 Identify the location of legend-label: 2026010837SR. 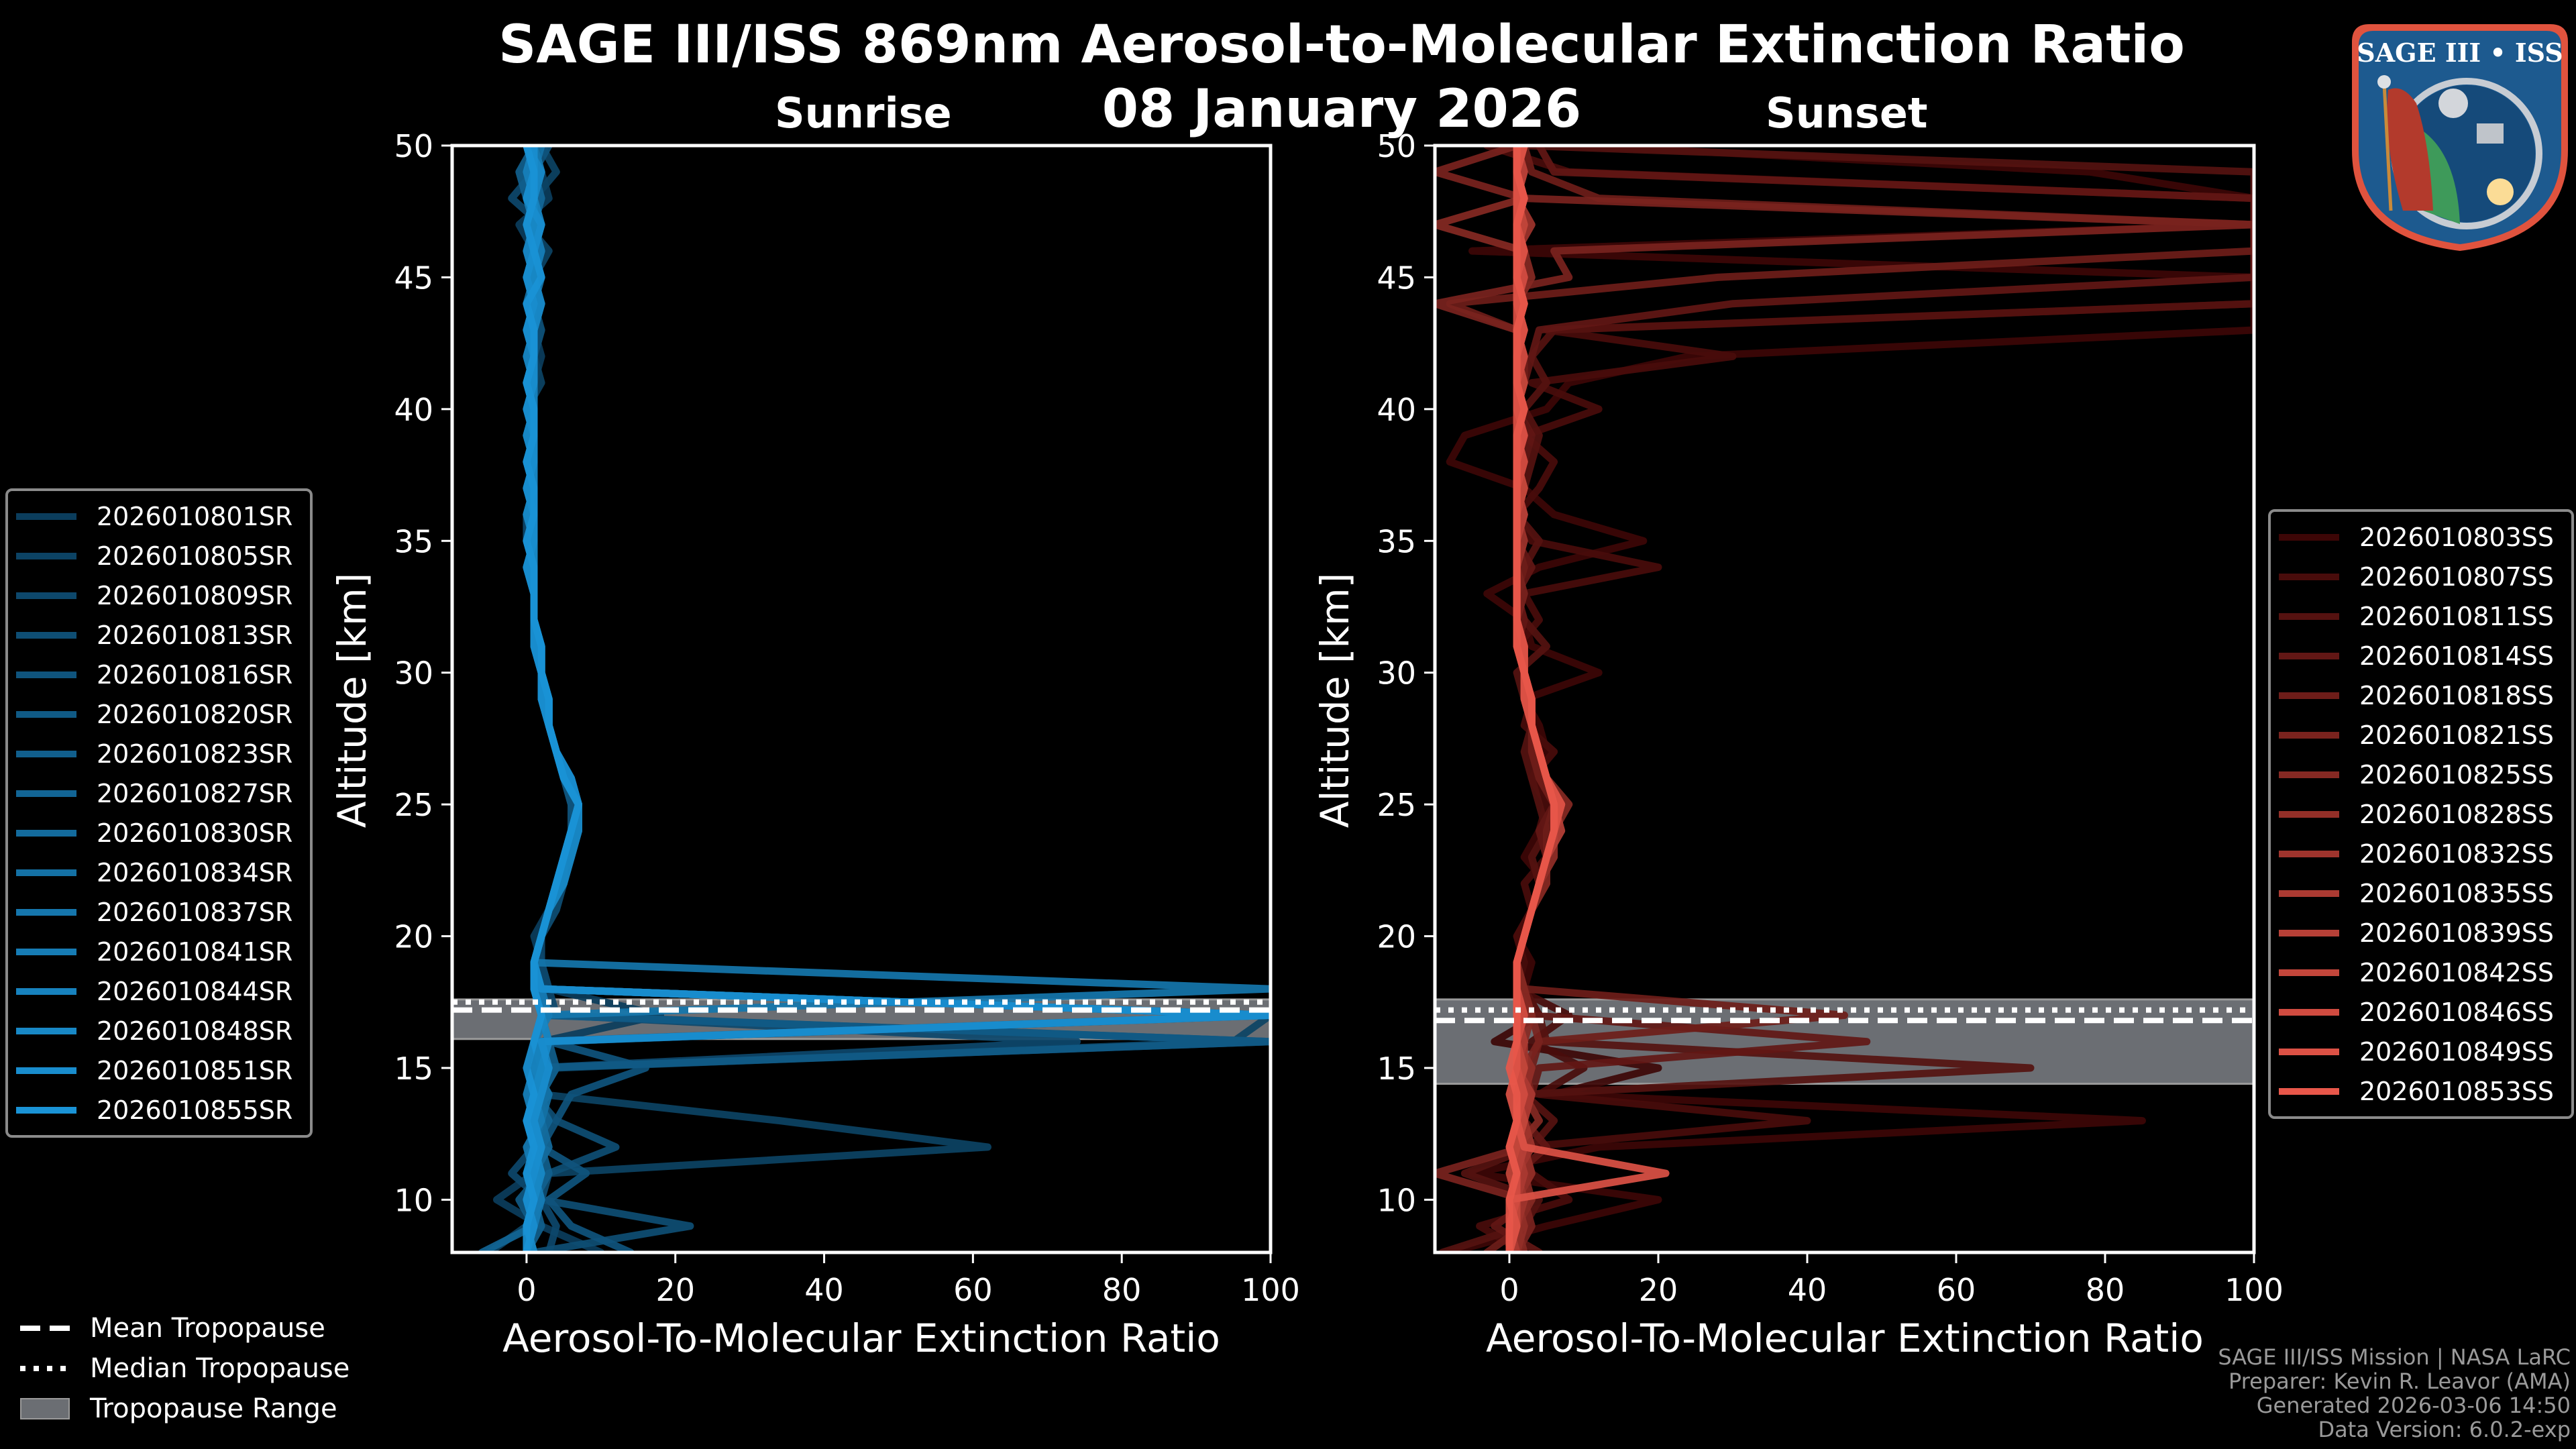
(195, 912).